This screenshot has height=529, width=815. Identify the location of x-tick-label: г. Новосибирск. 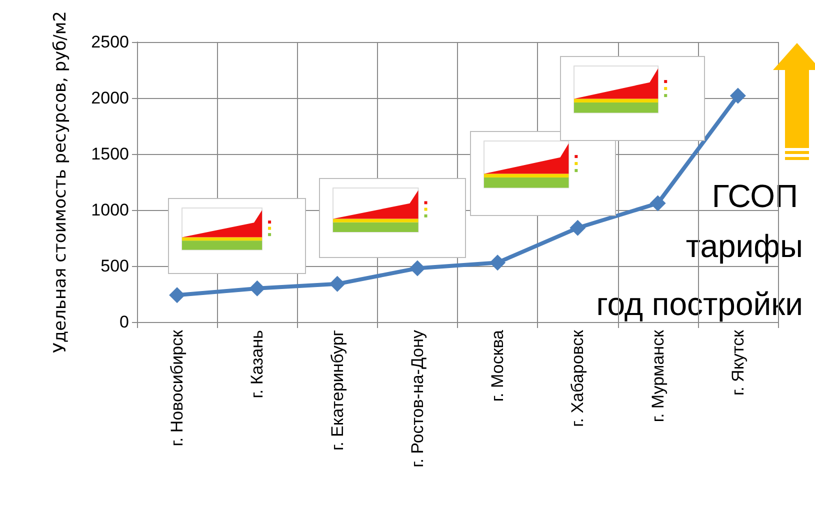
(177, 387).